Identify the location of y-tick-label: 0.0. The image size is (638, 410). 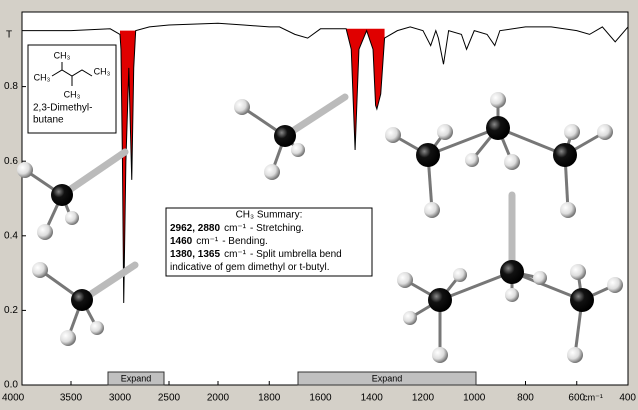
(11, 385).